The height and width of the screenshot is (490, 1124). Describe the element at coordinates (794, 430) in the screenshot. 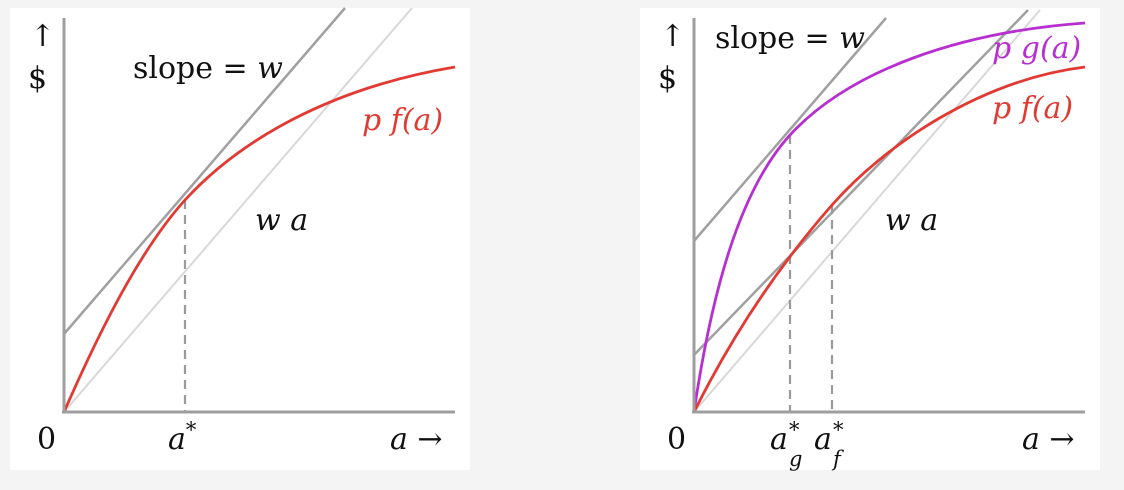

I see `right-ag-sup: *` at that location.